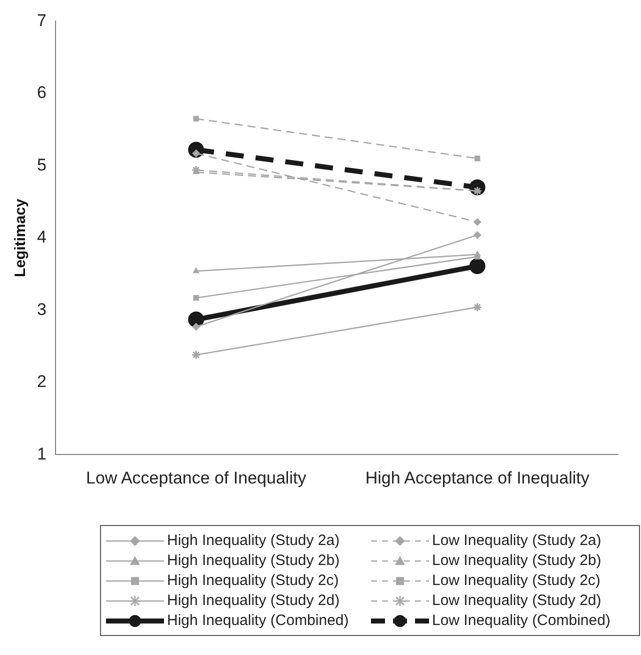 The height and width of the screenshot is (655, 641). Describe the element at coordinates (253, 580) in the screenshot. I see `legend-label: High Inequality (Study 2c)` at that location.